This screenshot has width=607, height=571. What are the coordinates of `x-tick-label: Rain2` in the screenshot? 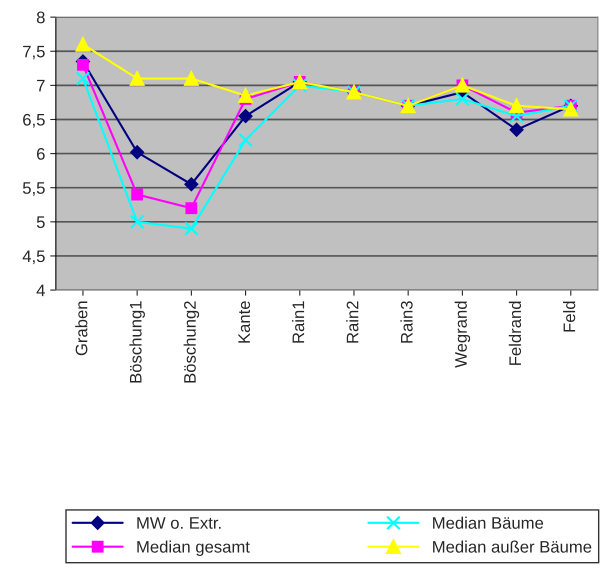 It's located at (352, 322).